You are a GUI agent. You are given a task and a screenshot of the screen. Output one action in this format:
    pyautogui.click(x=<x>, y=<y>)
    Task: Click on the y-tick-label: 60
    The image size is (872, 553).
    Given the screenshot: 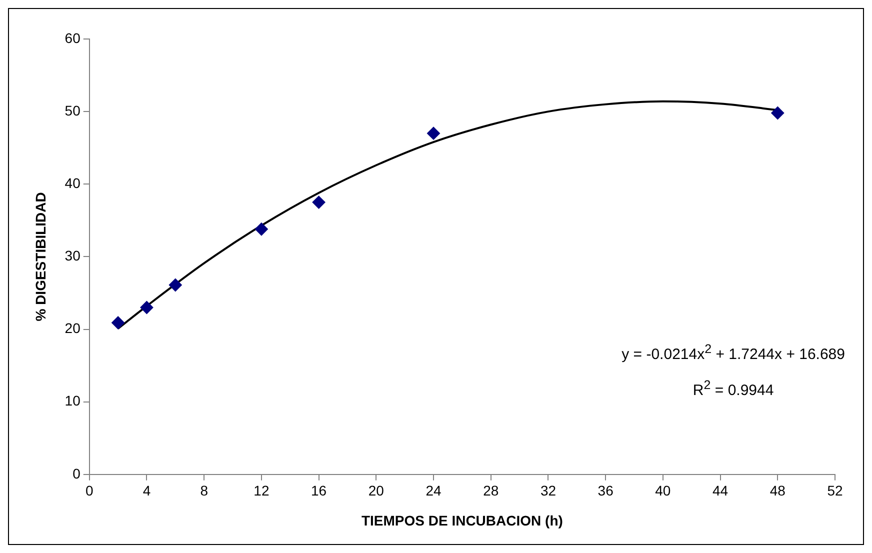 What is the action you would take?
    pyautogui.click(x=72, y=38)
    